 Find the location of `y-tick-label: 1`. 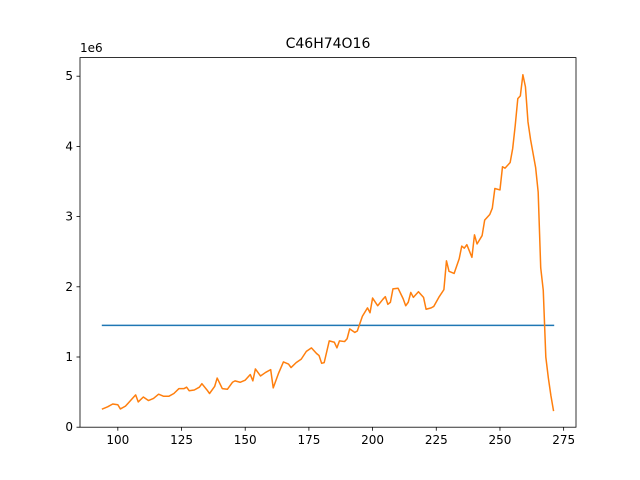

y-tick-label: 1 is located at coordinates (69, 357).